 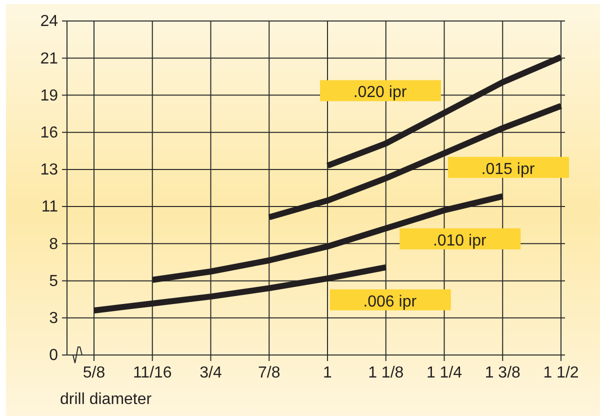 I want to click on series-label: .010 ipr, so click(x=459, y=241).